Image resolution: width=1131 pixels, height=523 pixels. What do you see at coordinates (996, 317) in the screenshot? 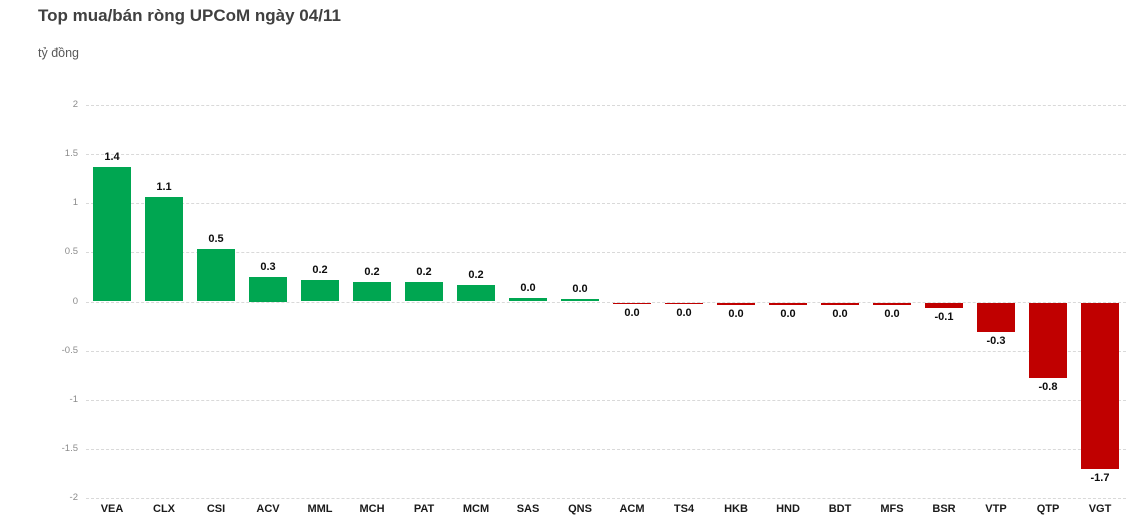
I see `bar-vtp` at bounding box center [996, 317].